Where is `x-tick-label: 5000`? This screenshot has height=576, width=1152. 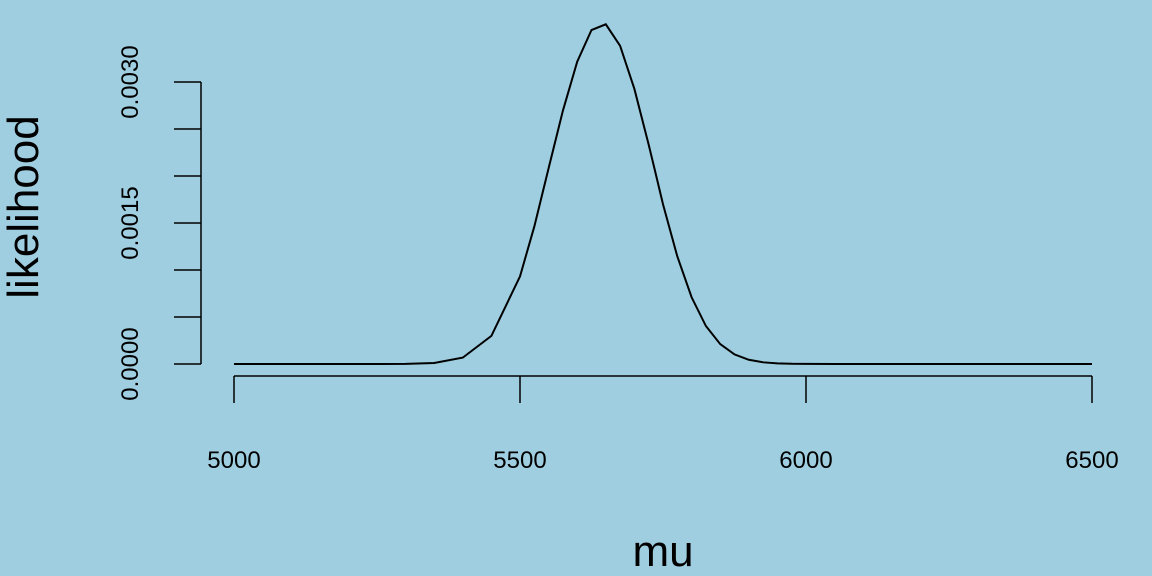 x-tick-label: 5000 is located at coordinates (233, 460).